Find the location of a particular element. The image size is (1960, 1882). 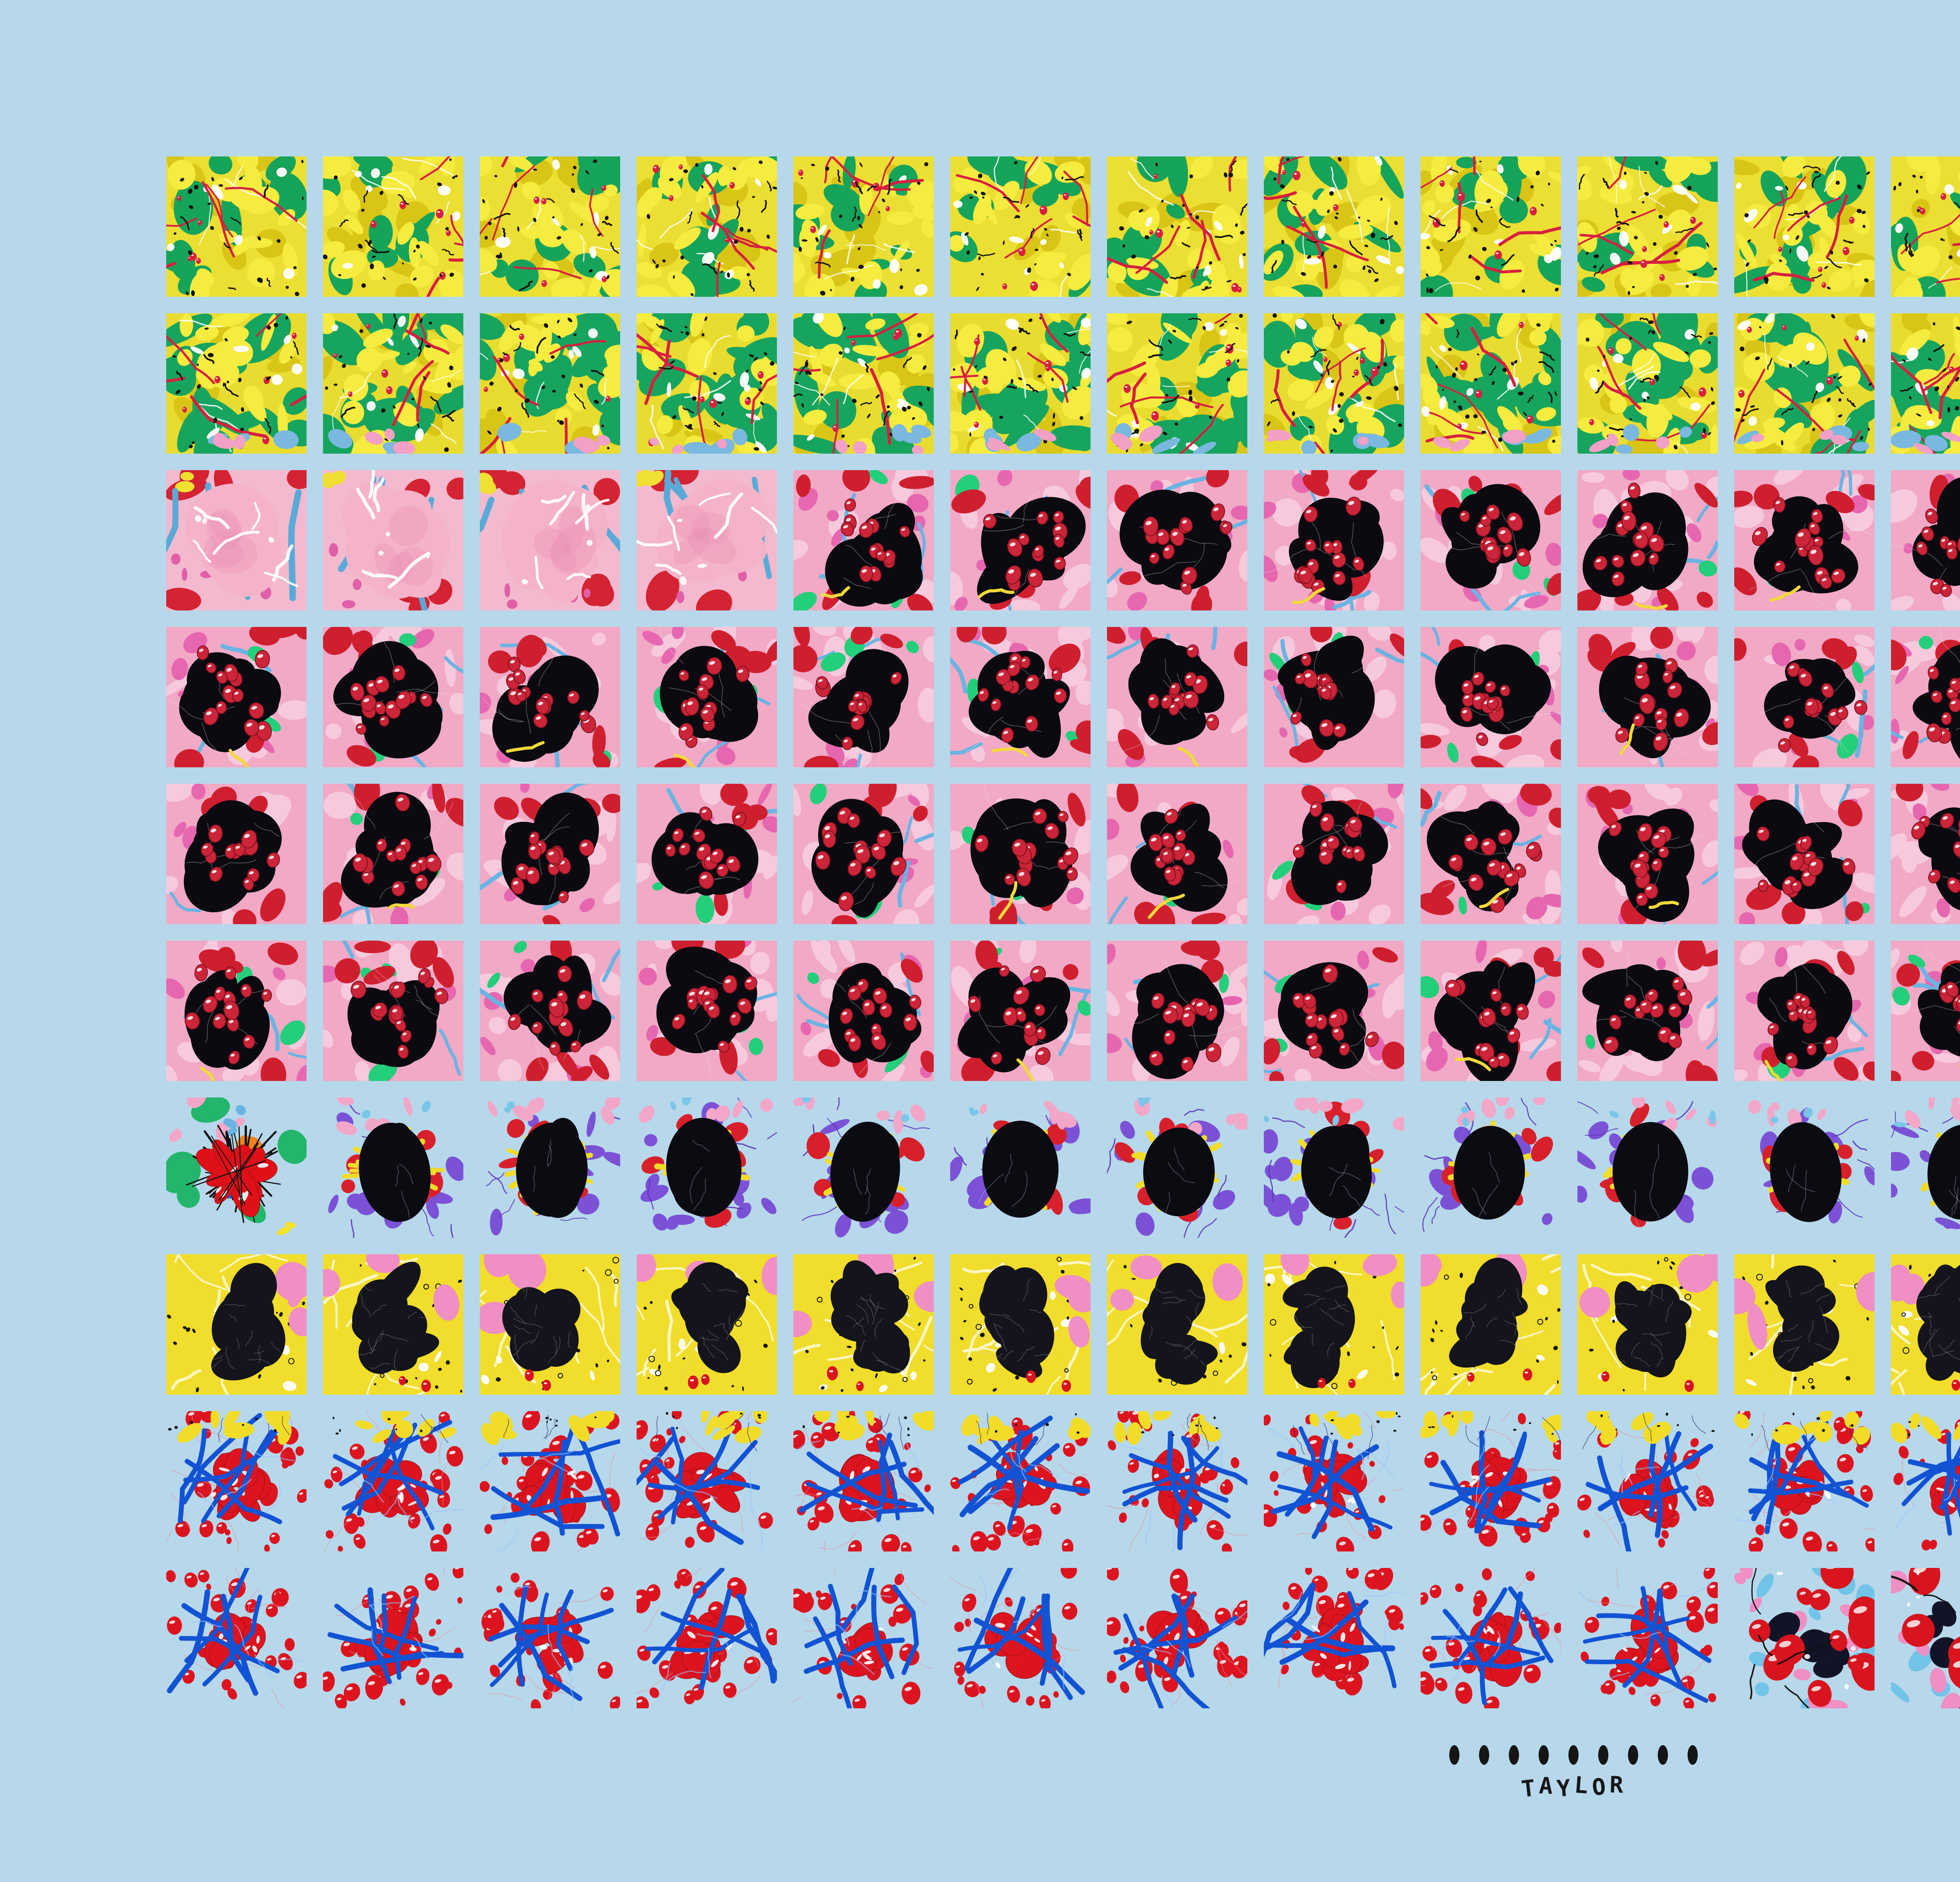

signature-letter: A is located at coordinates (1547, 1786).